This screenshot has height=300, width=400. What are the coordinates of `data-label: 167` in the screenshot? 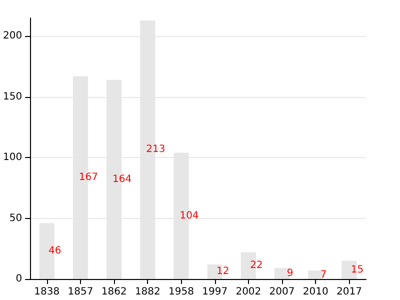 It's located at (88, 178).